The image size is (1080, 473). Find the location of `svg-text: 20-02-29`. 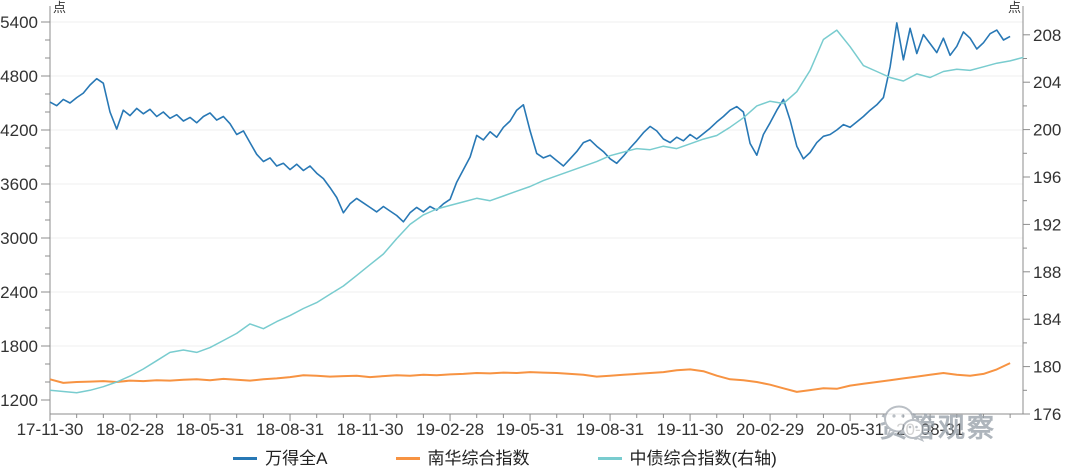

svg-text: 20-02-29 is located at coordinates (770, 429).